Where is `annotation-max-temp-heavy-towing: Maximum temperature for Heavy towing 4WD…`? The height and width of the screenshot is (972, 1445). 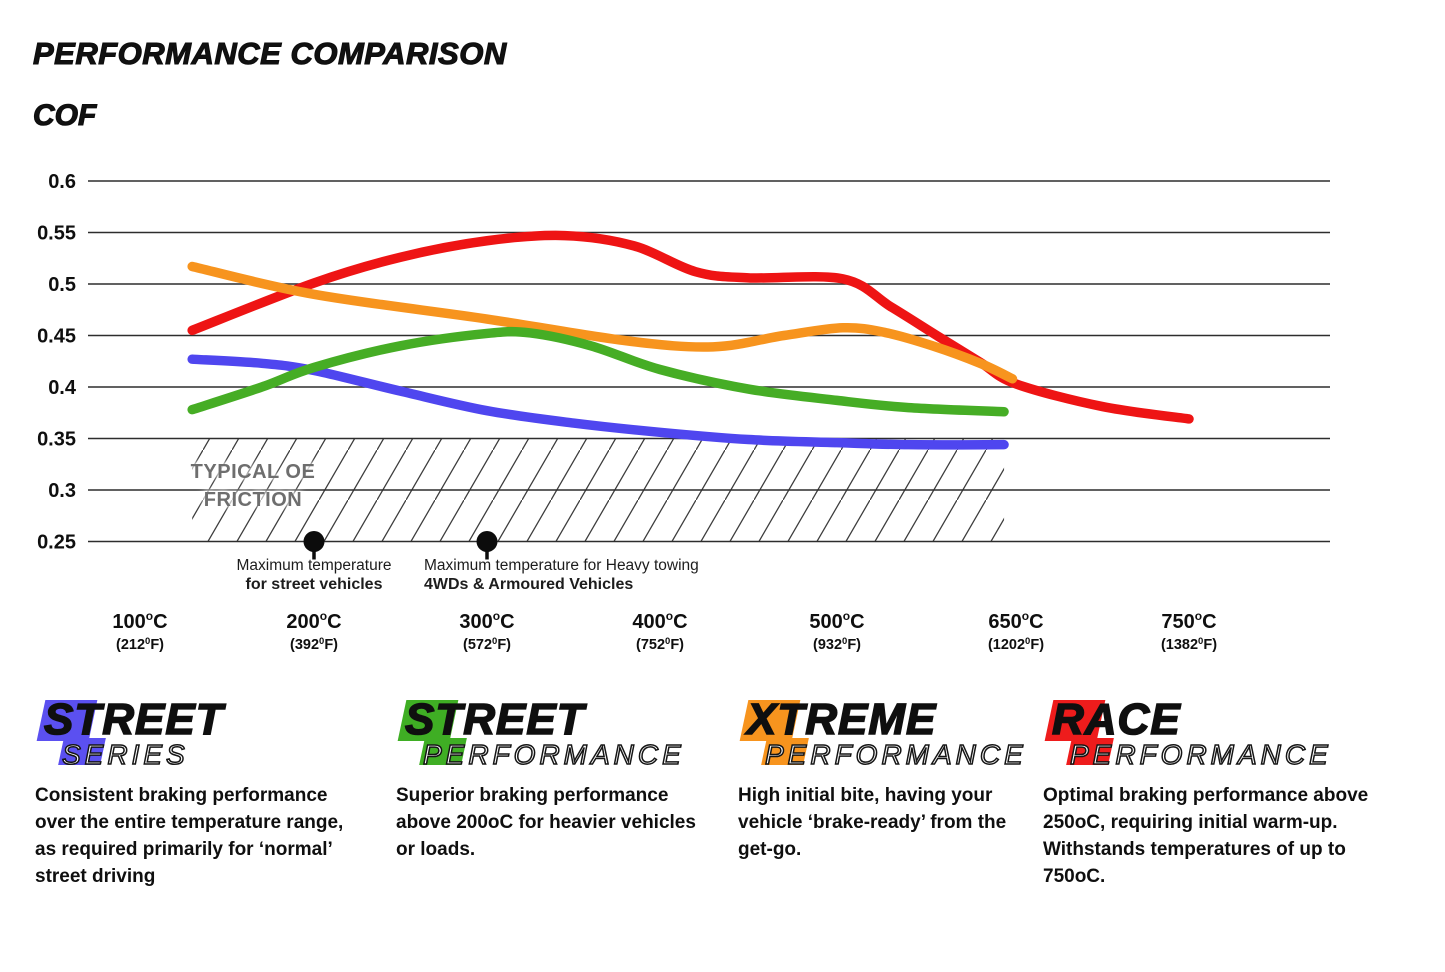
annotation-max-temp-heavy-towing: Maximum temperature for Heavy towing 4WD… is located at coordinates (594, 575).